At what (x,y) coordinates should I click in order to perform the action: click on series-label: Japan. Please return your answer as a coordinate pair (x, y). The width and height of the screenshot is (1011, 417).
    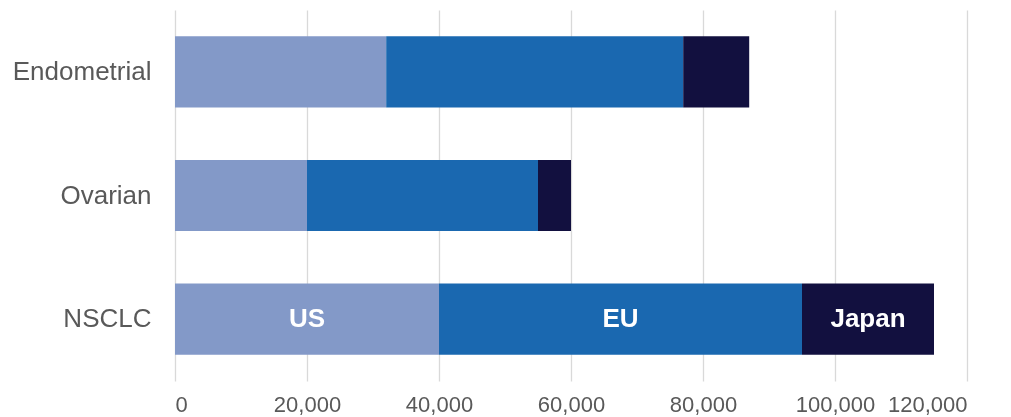
    Looking at the image, I should click on (868, 318).